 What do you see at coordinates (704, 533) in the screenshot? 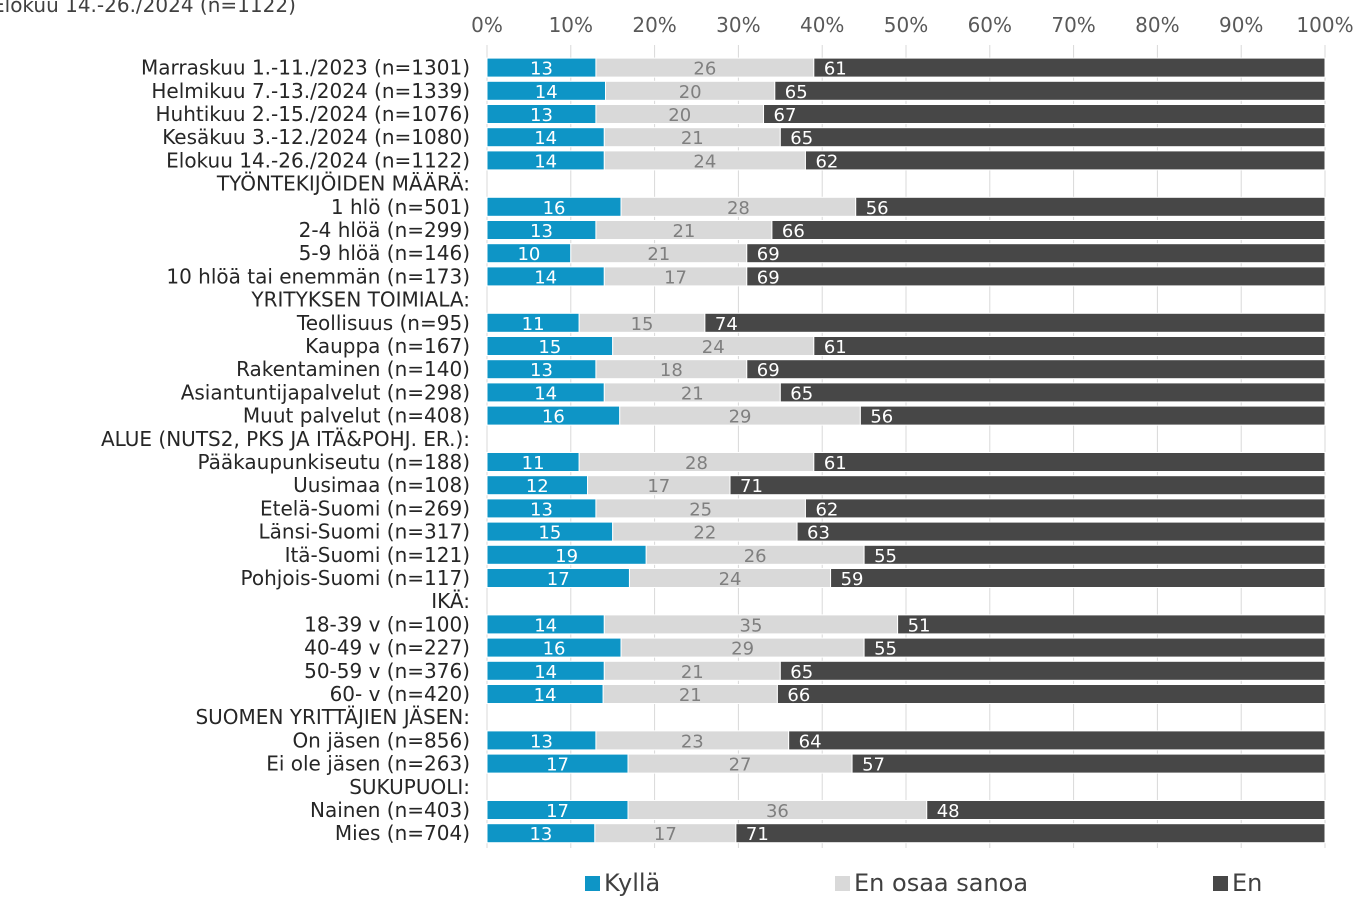
I see `data-label: 22` at bounding box center [704, 533].